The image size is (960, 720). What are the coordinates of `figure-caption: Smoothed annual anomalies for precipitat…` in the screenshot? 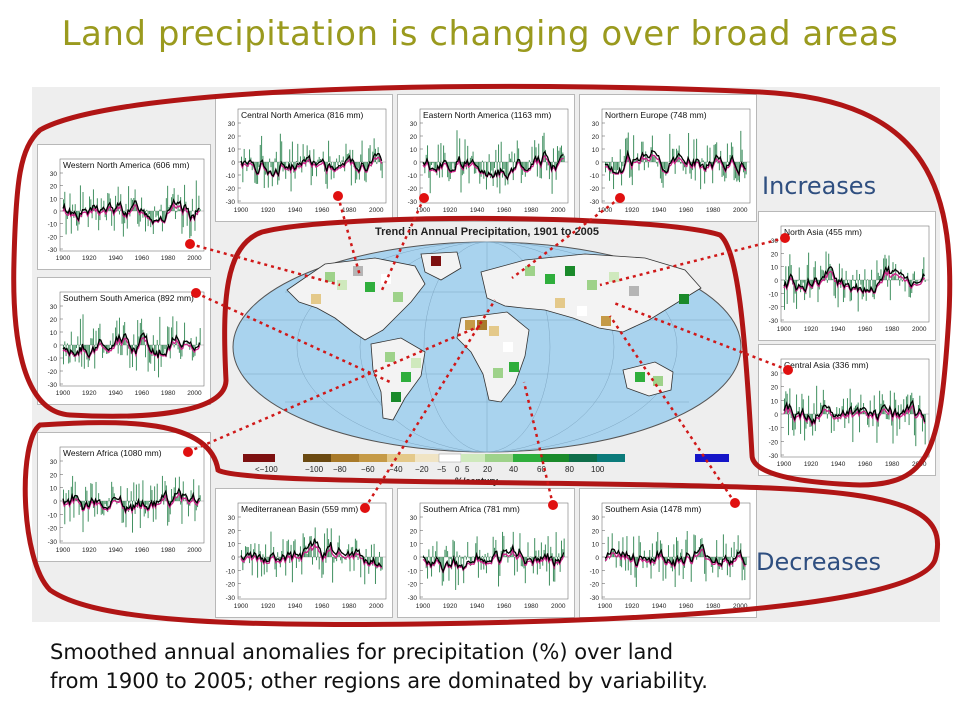 It's located at (490, 667).